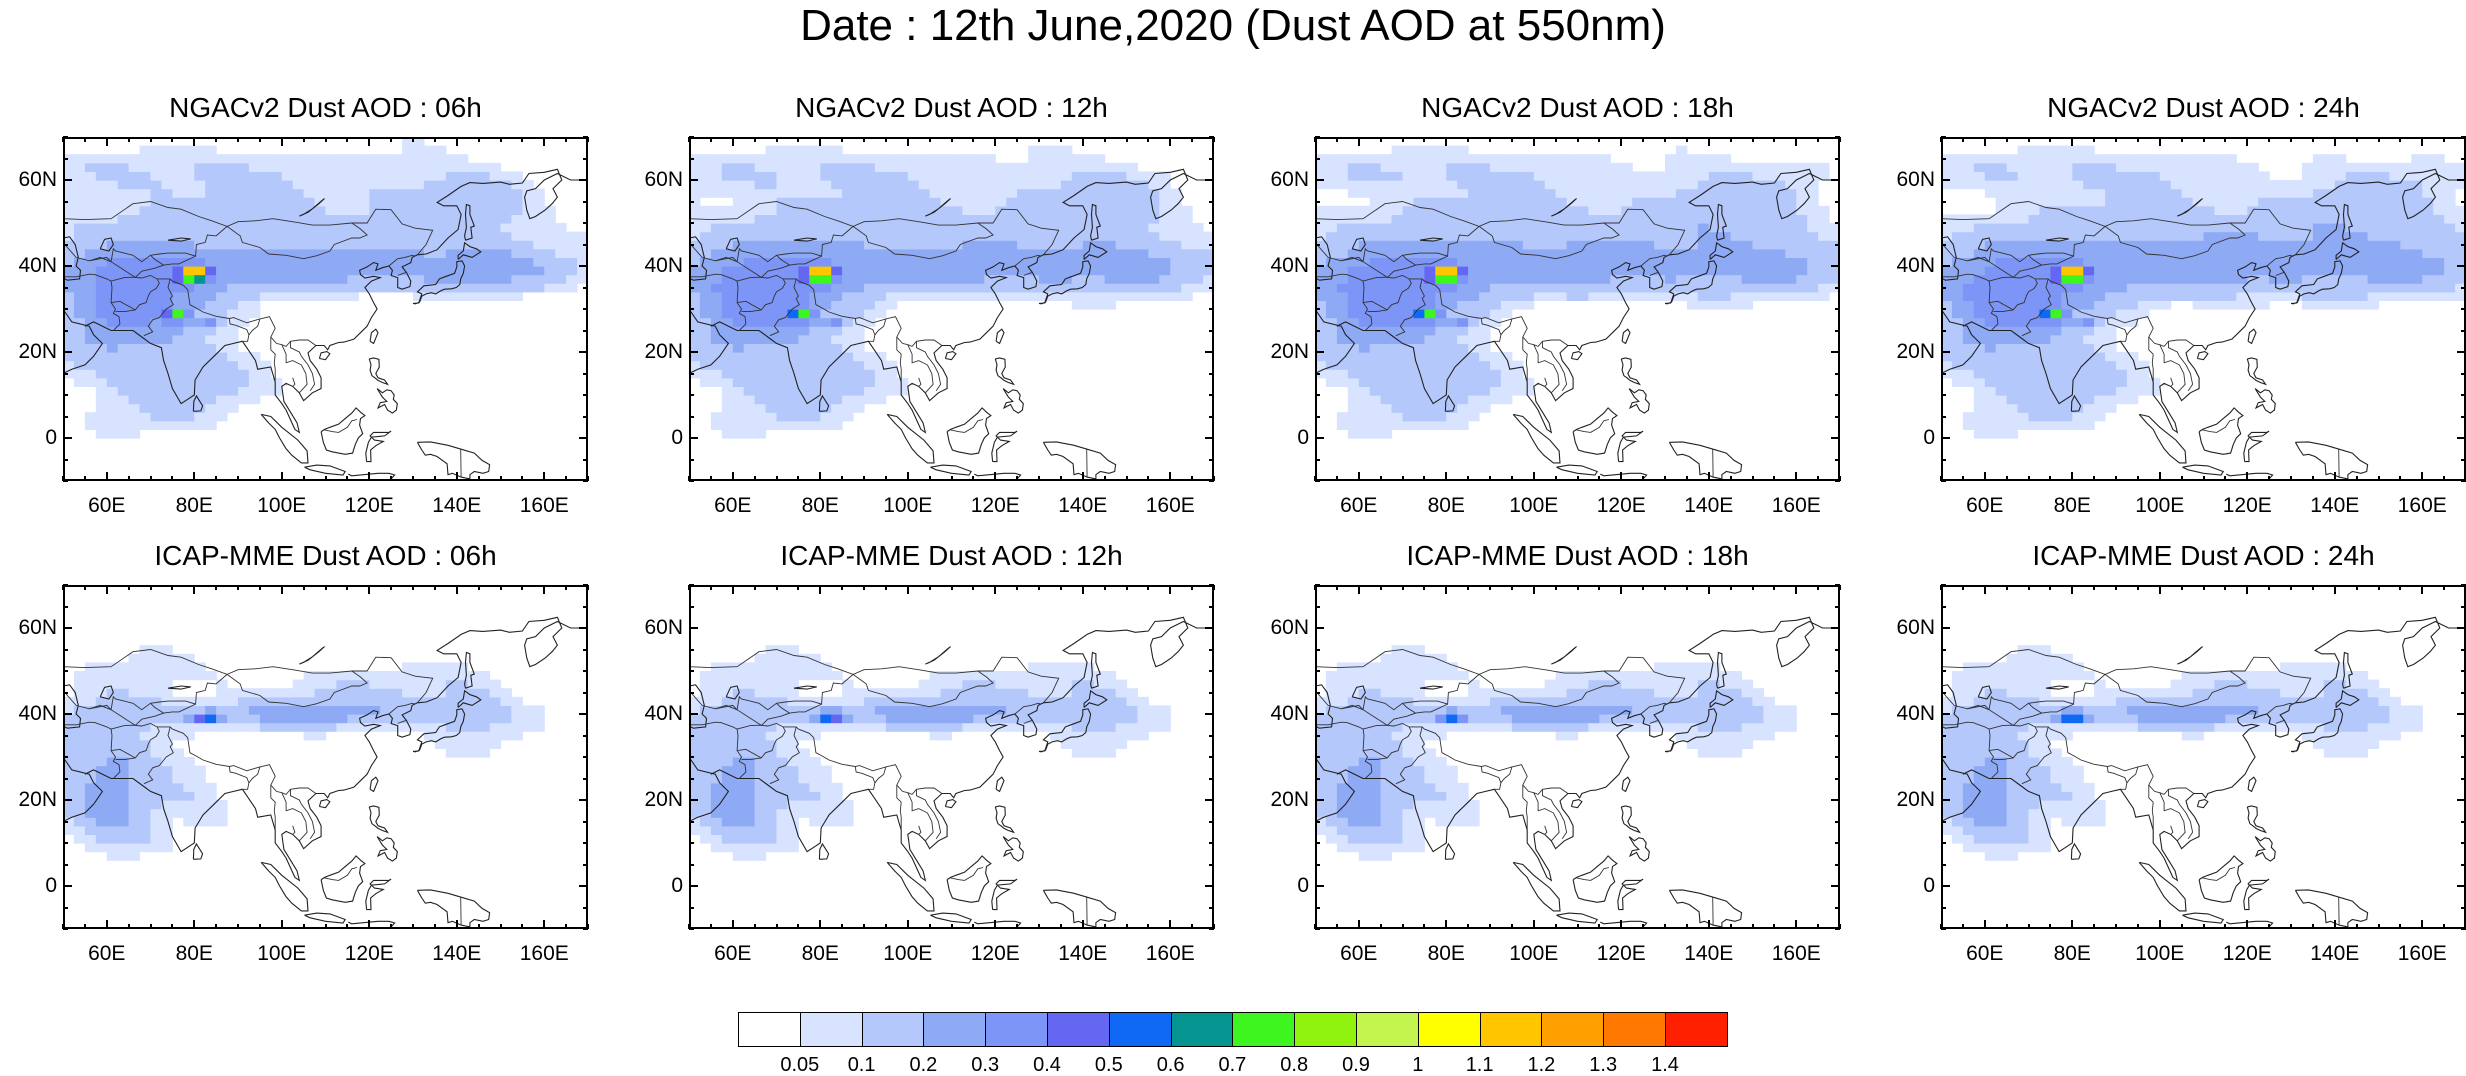 The image size is (2466, 1076). Describe the element at coordinates (1359, 954) in the screenshot. I see `lon-tick-label: 60E` at that location.